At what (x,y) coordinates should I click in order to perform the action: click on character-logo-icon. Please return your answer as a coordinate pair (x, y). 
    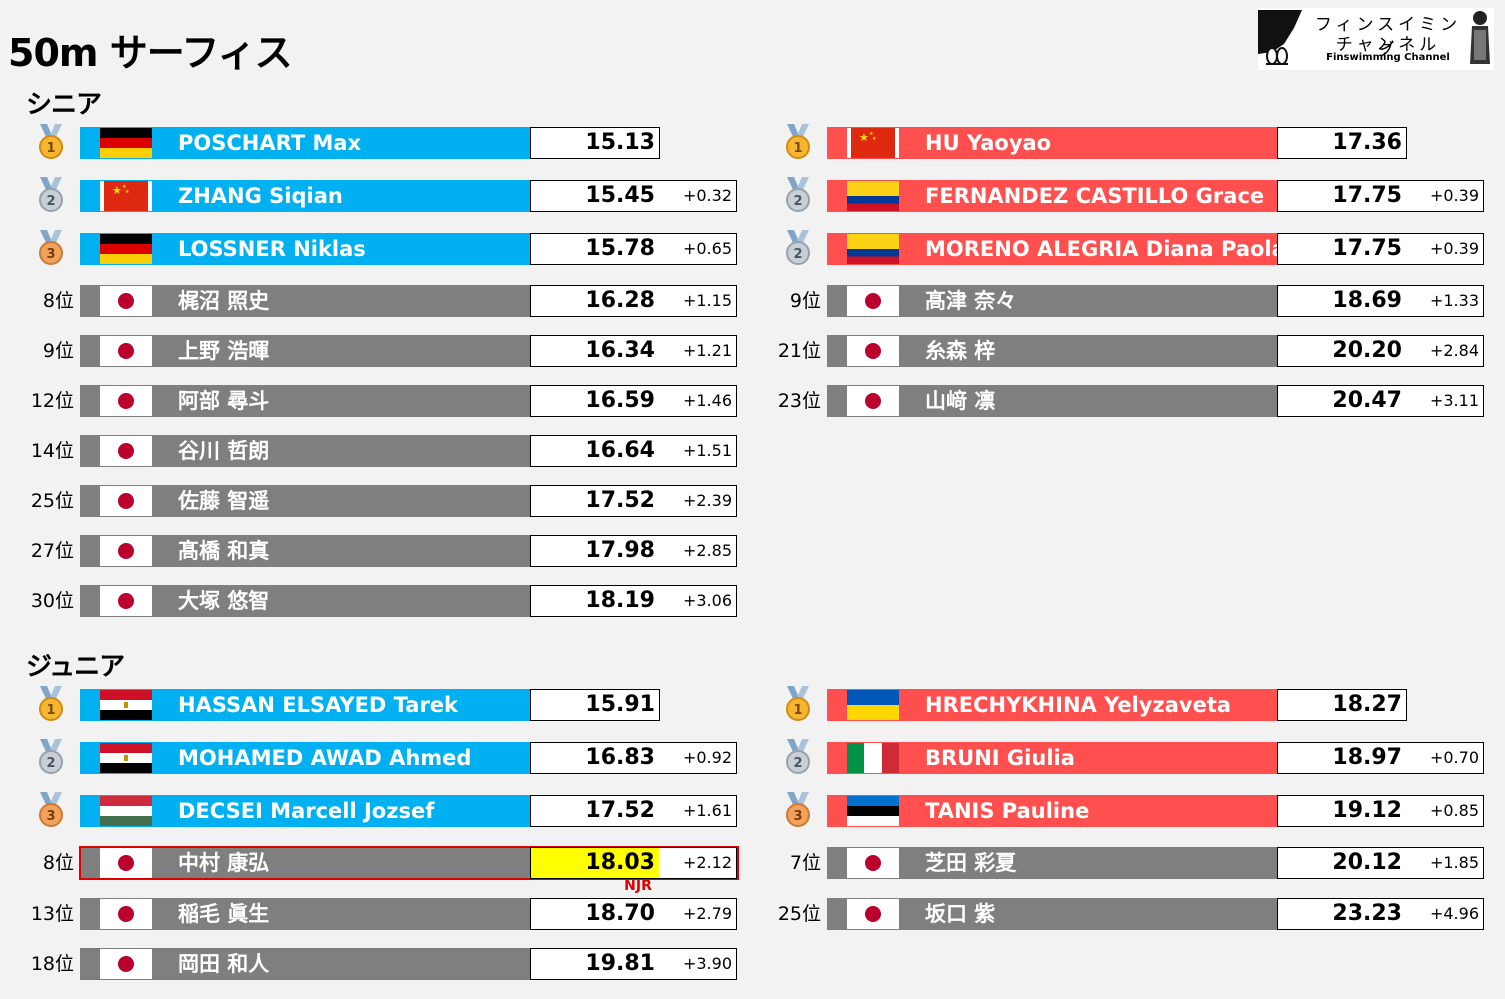
    Looking at the image, I should click on (1480, 37).